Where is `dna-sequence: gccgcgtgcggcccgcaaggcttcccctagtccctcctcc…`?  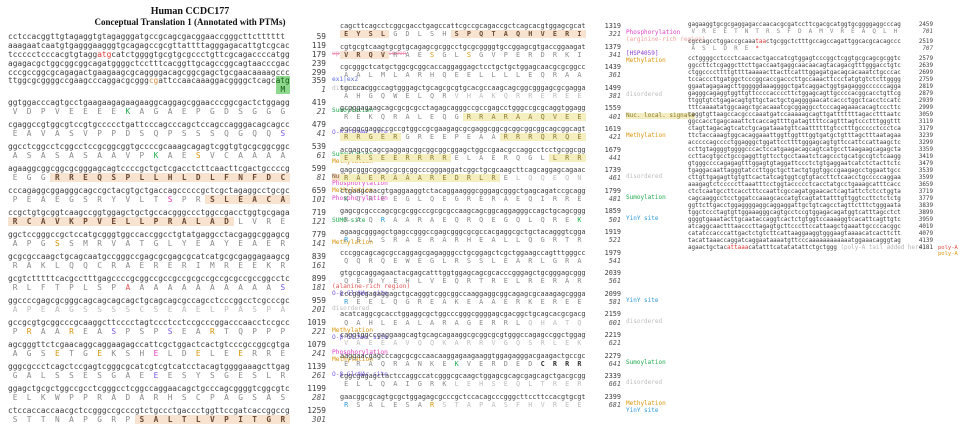 dna-sequence: gccgcgtgcggcccgcaaggcttcccctagtccctcctcc… is located at coordinates (149, 323).